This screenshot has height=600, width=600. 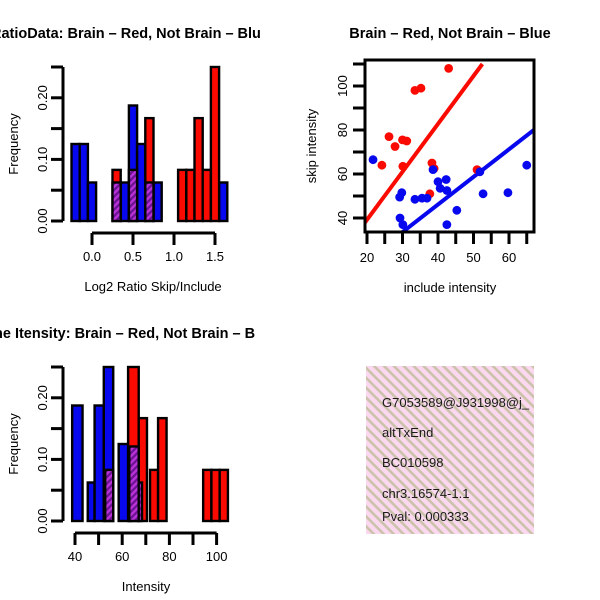 What do you see at coordinates (412, 462) in the screenshot?
I see `info-accession: BC010598` at bounding box center [412, 462].